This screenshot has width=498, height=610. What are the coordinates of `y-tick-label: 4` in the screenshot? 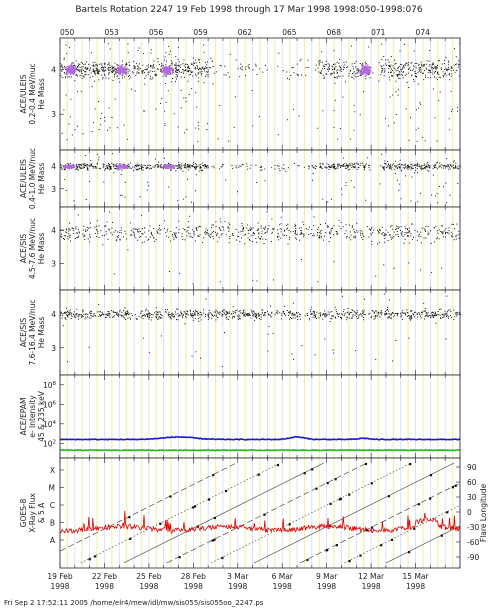 It's located at (53, 69).